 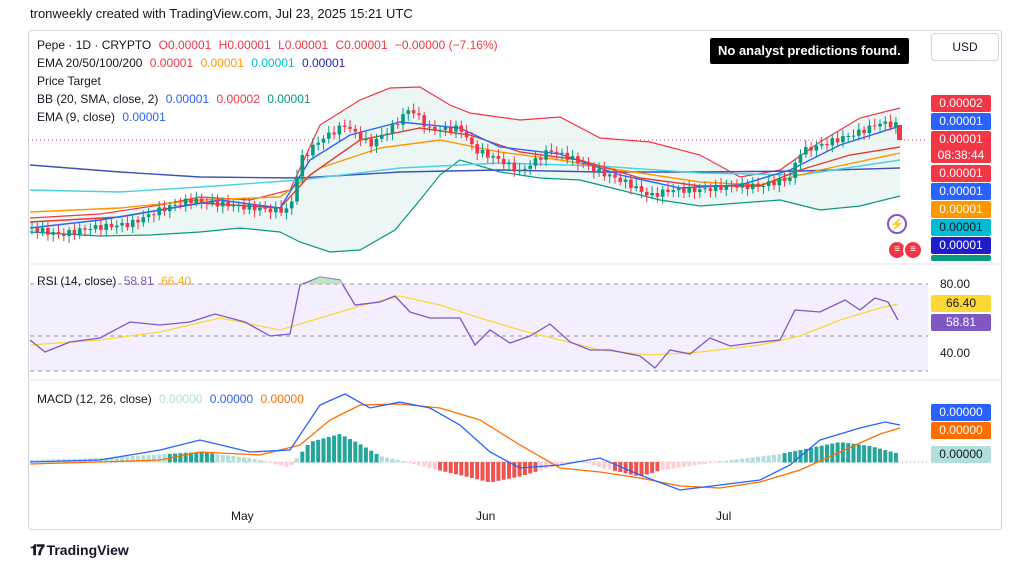 What do you see at coordinates (965, 47) in the screenshot?
I see `currency-button: USD` at bounding box center [965, 47].